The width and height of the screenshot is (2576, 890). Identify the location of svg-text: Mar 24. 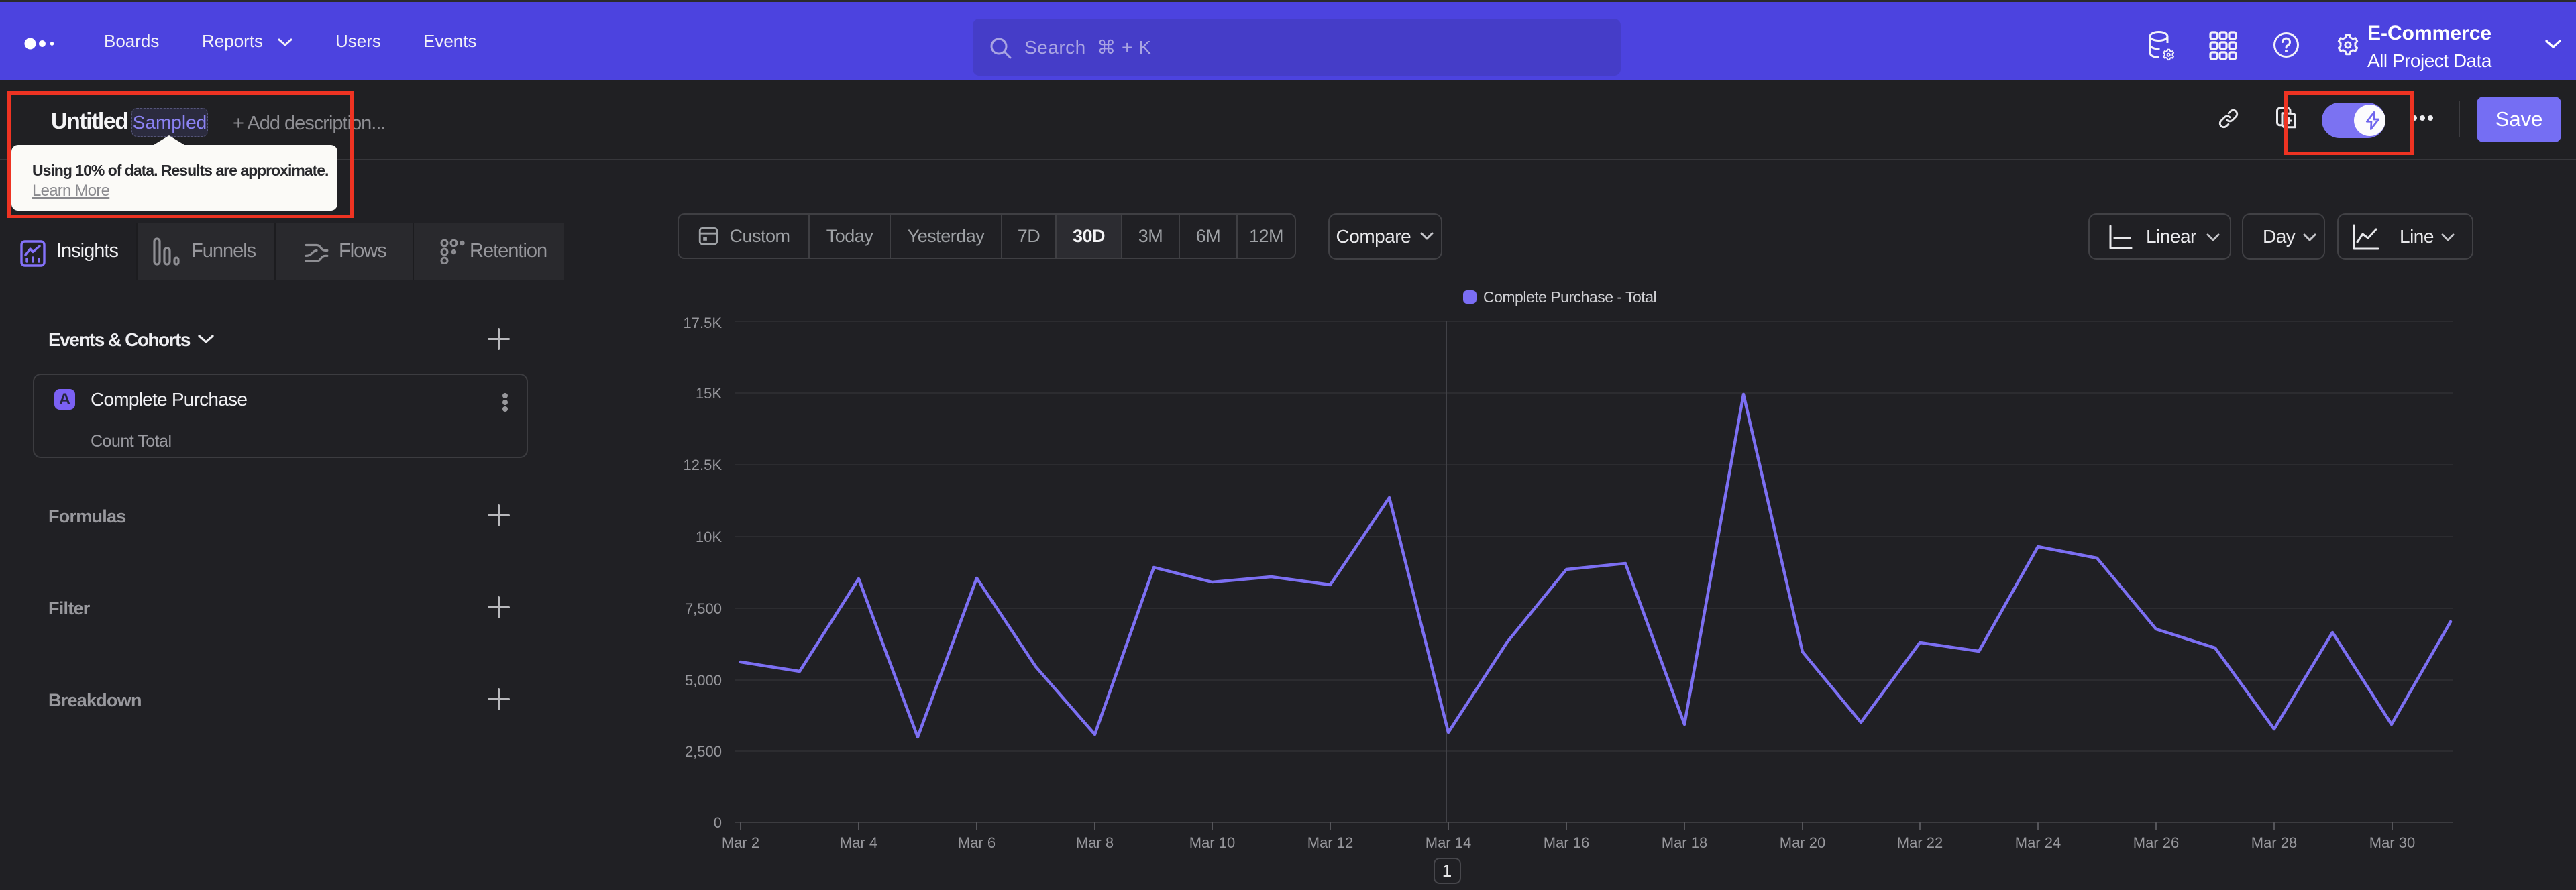
(2038, 842).